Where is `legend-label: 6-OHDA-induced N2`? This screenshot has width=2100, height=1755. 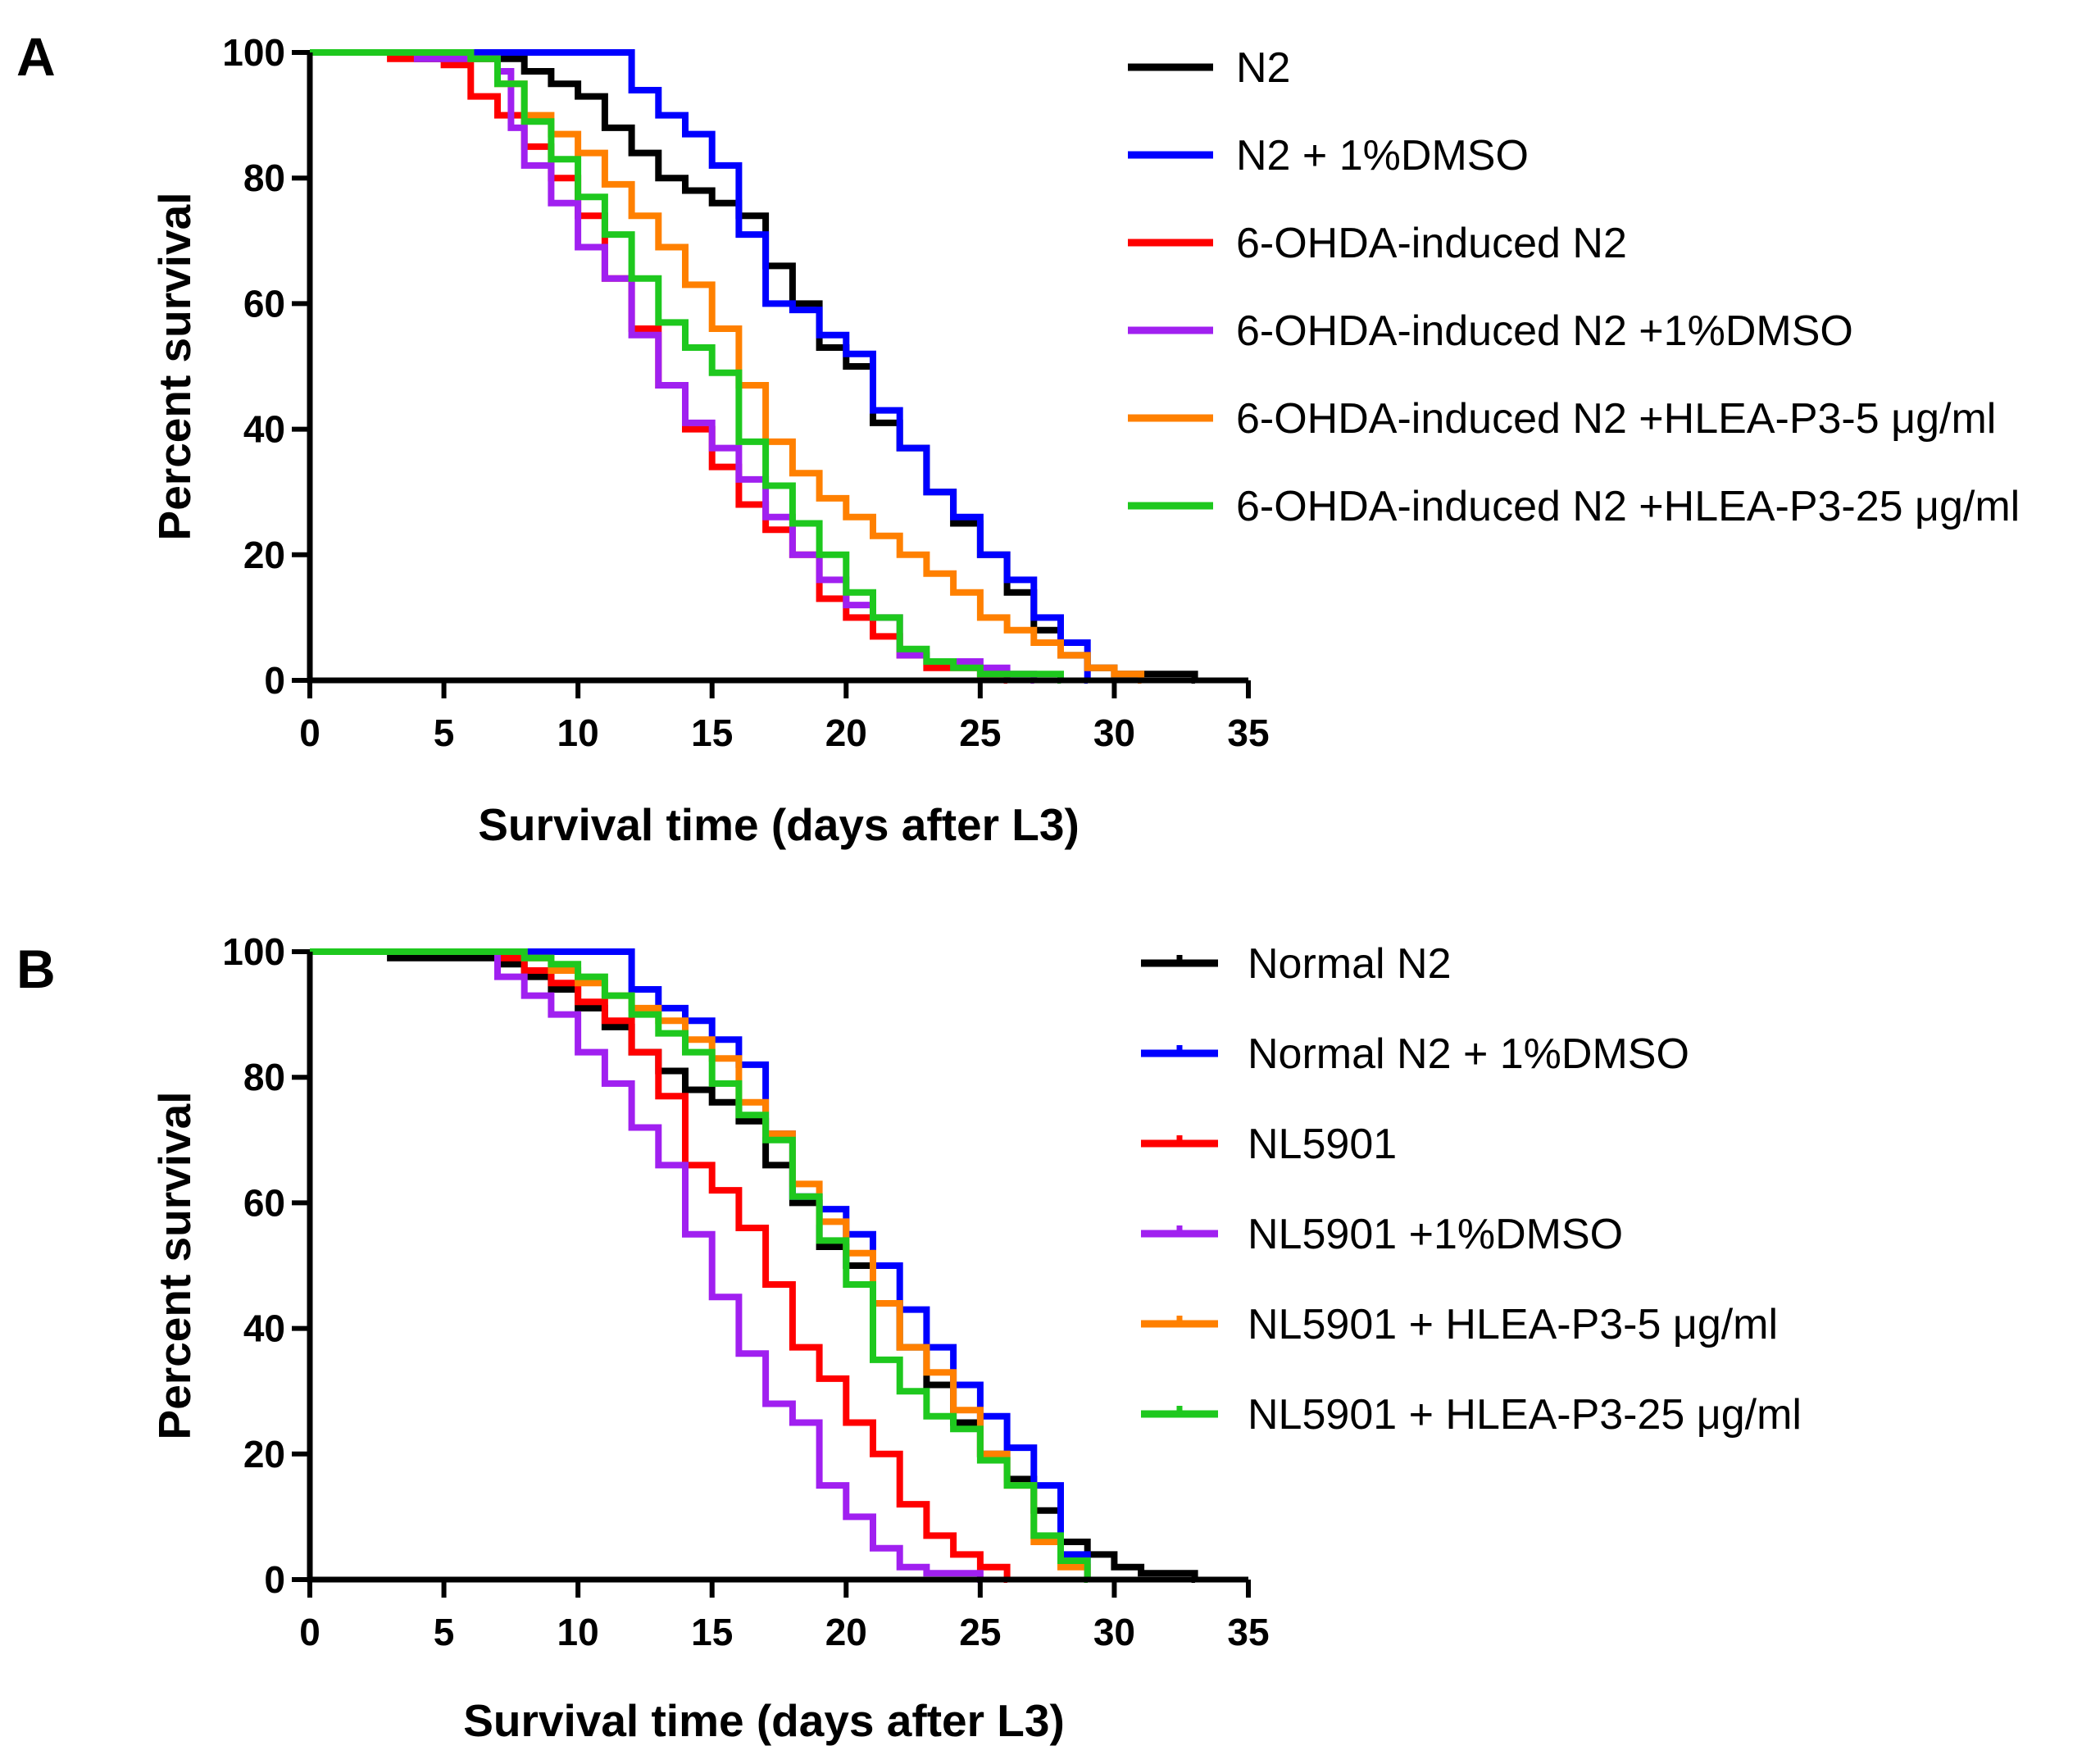 legend-label: 6-OHDA-induced N2 is located at coordinates (1431, 243).